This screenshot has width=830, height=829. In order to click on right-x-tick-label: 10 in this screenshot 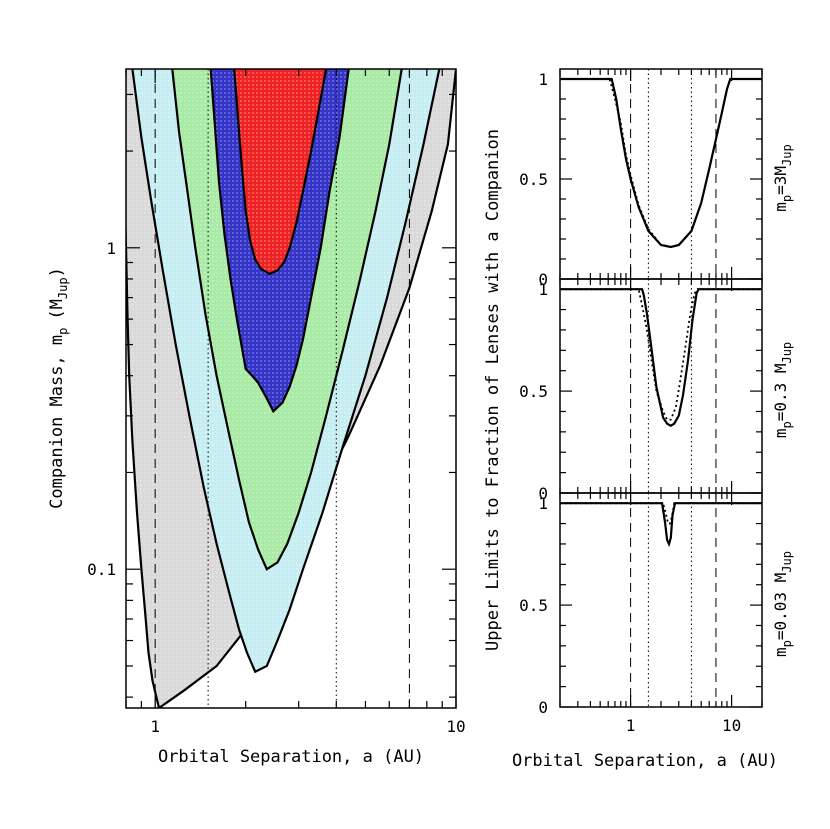, I will do `click(731, 725)`.